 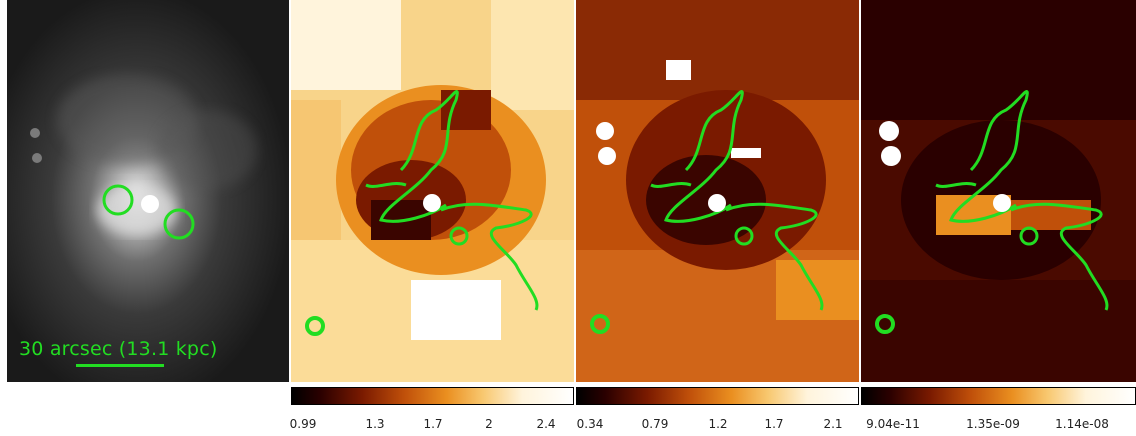 I want to click on colorbar-3-tick: 9.04e-11, so click(x=893, y=424).